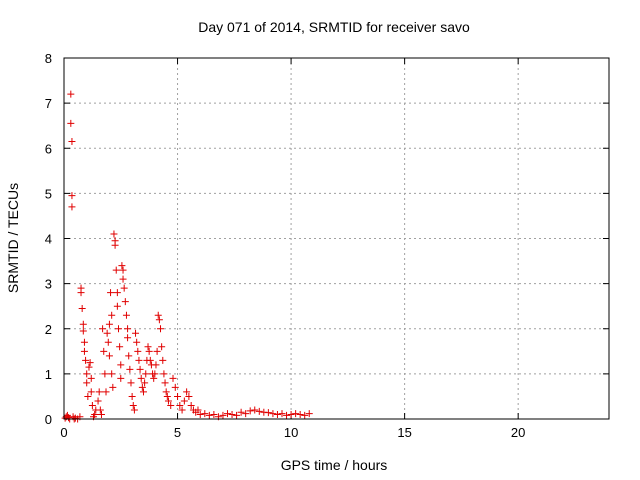 The image size is (640, 480). Describe the element at coordinates (13, 238) in the screenshot. I see `y-axis-label: SRMTID / TECUs` at that location.